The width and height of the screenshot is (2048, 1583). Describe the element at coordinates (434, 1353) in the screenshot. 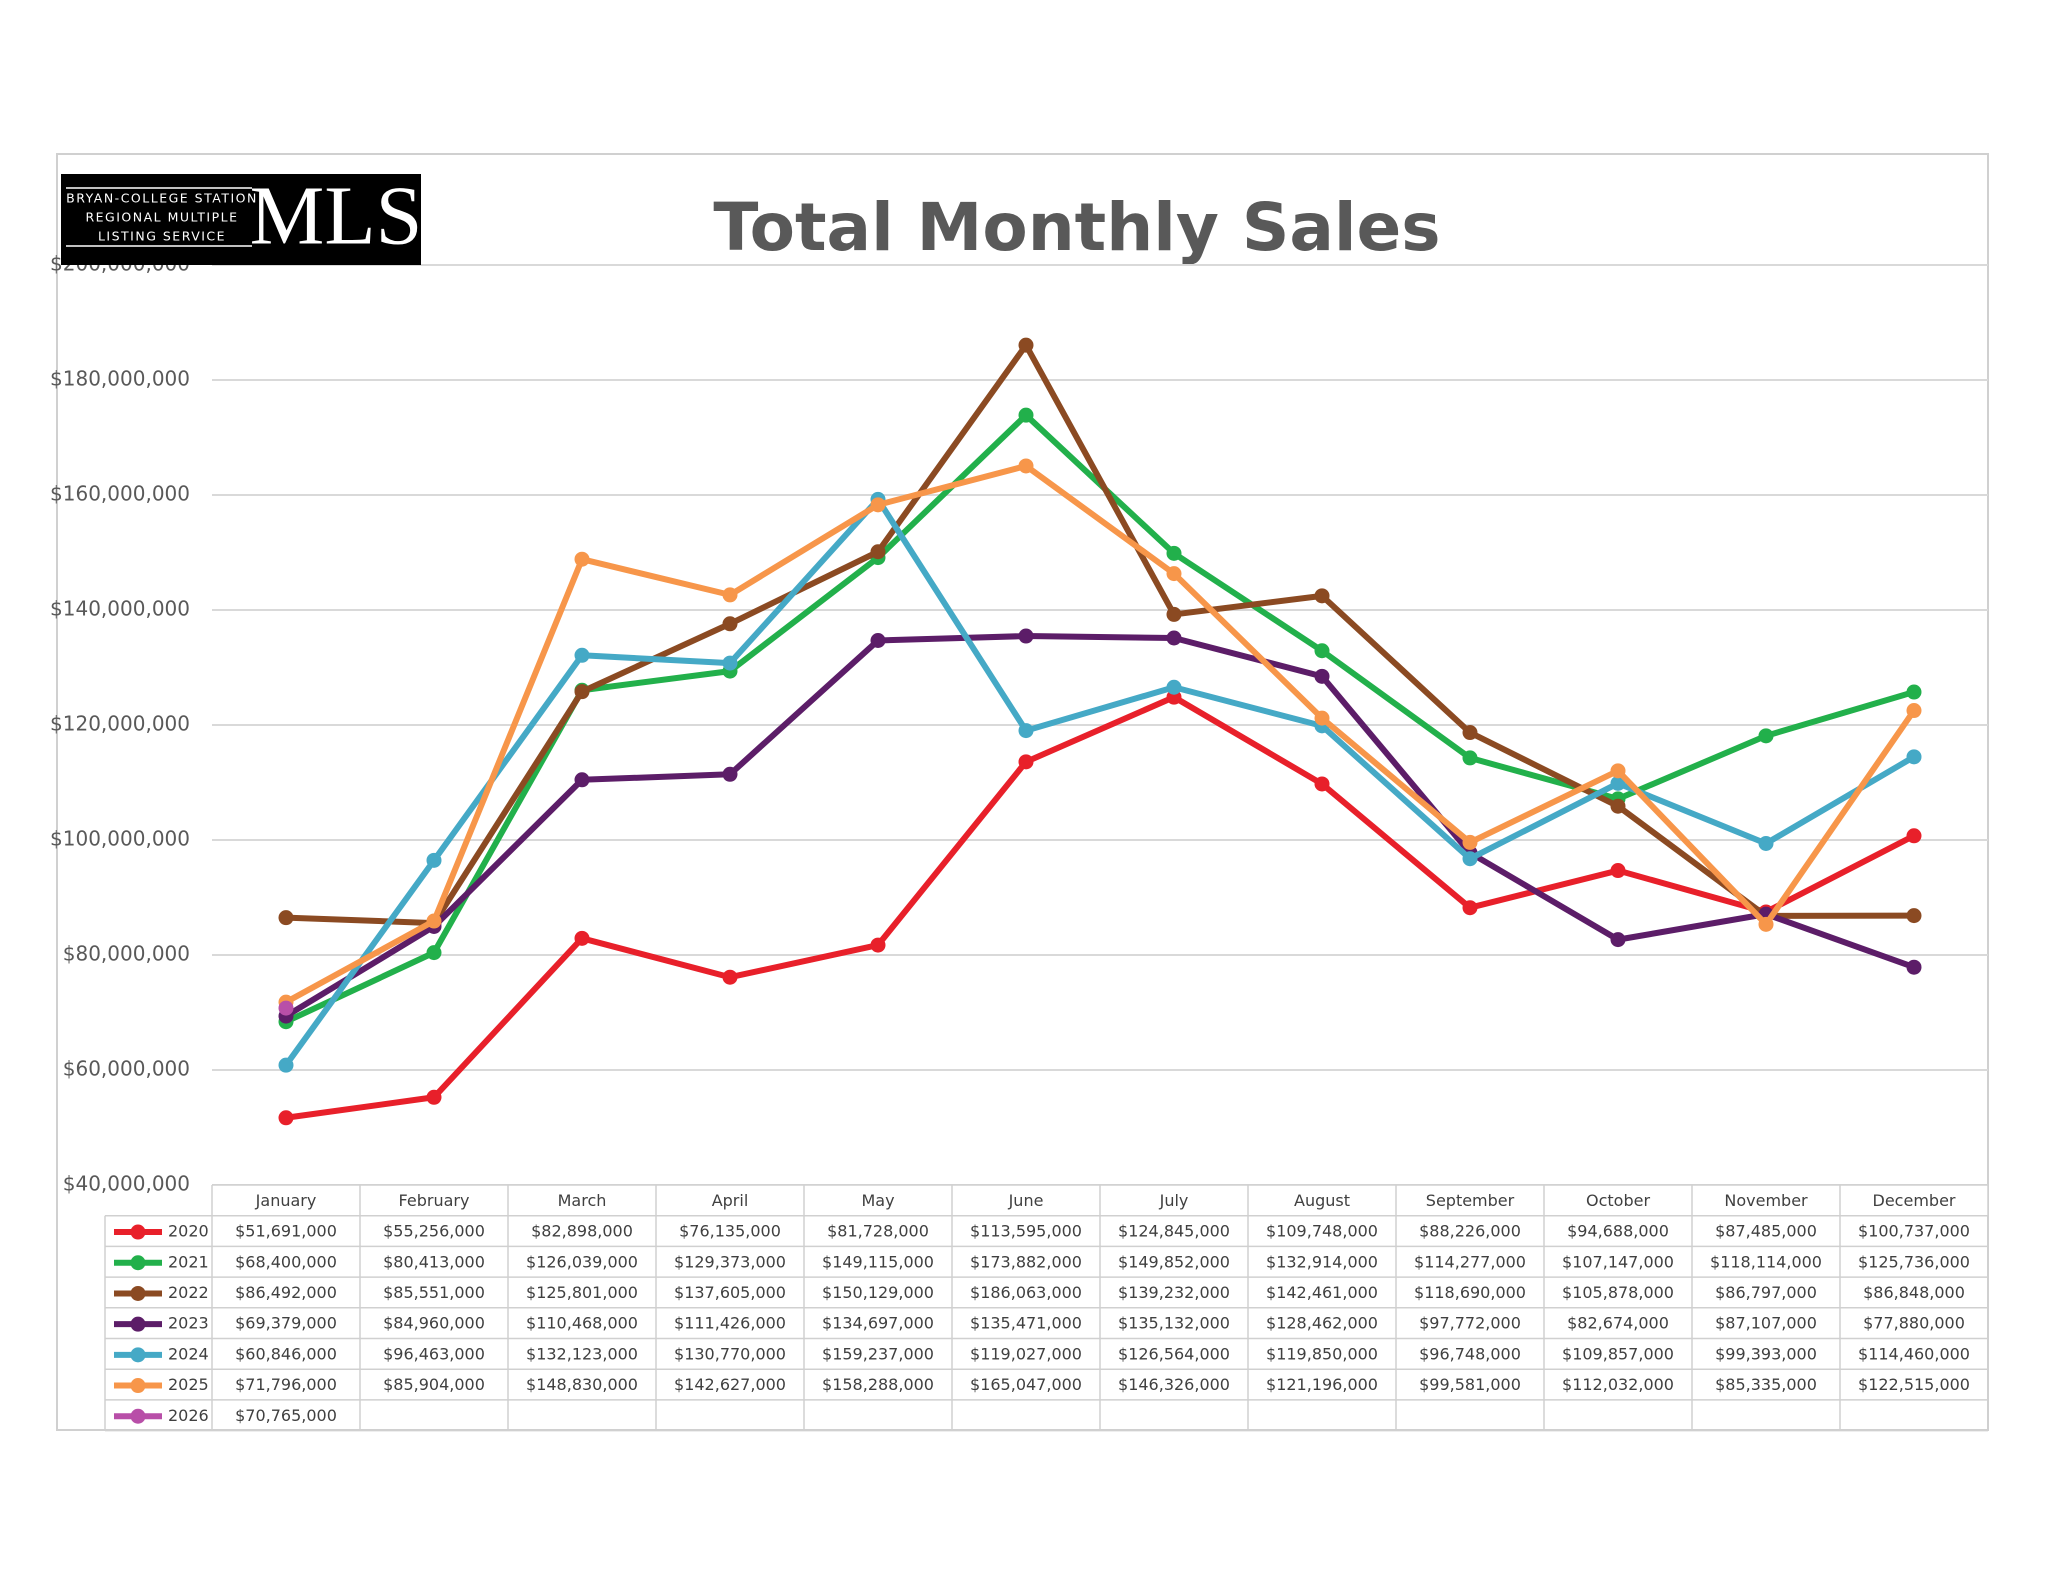

I see `table-cell: $96,463,000` at that location.